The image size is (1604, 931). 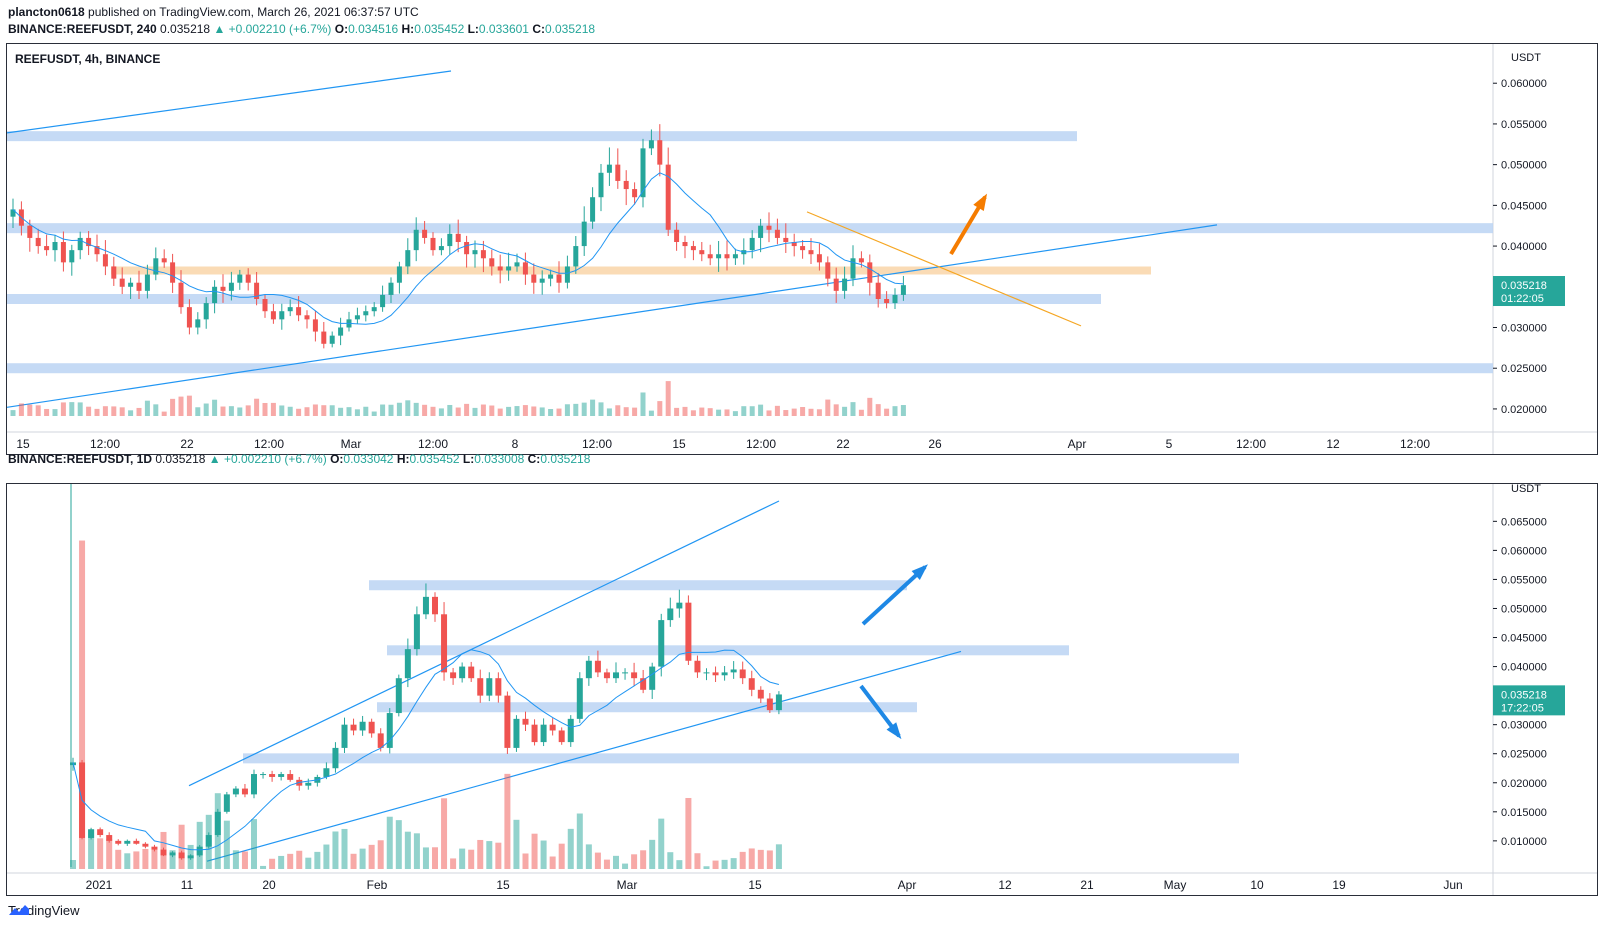 What do you see at coordinates (627, 885) in the screenshot?
I see `x-tick-label: Mar` at bounding box center [627, 885].